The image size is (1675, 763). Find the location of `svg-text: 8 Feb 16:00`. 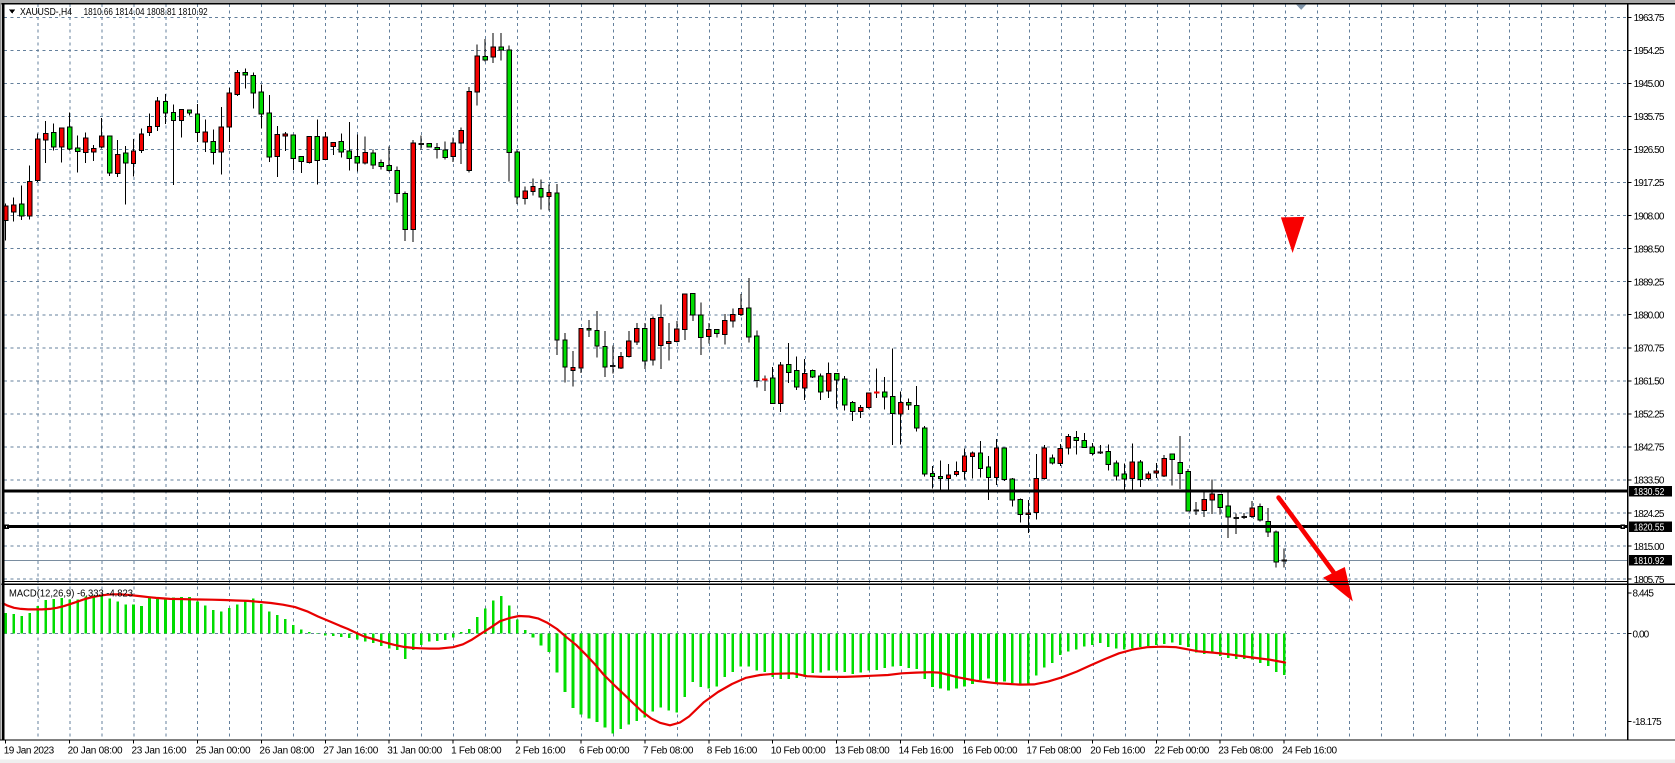

svg-text: 8 Feb 16:00 is located at coordinates (732, 751).